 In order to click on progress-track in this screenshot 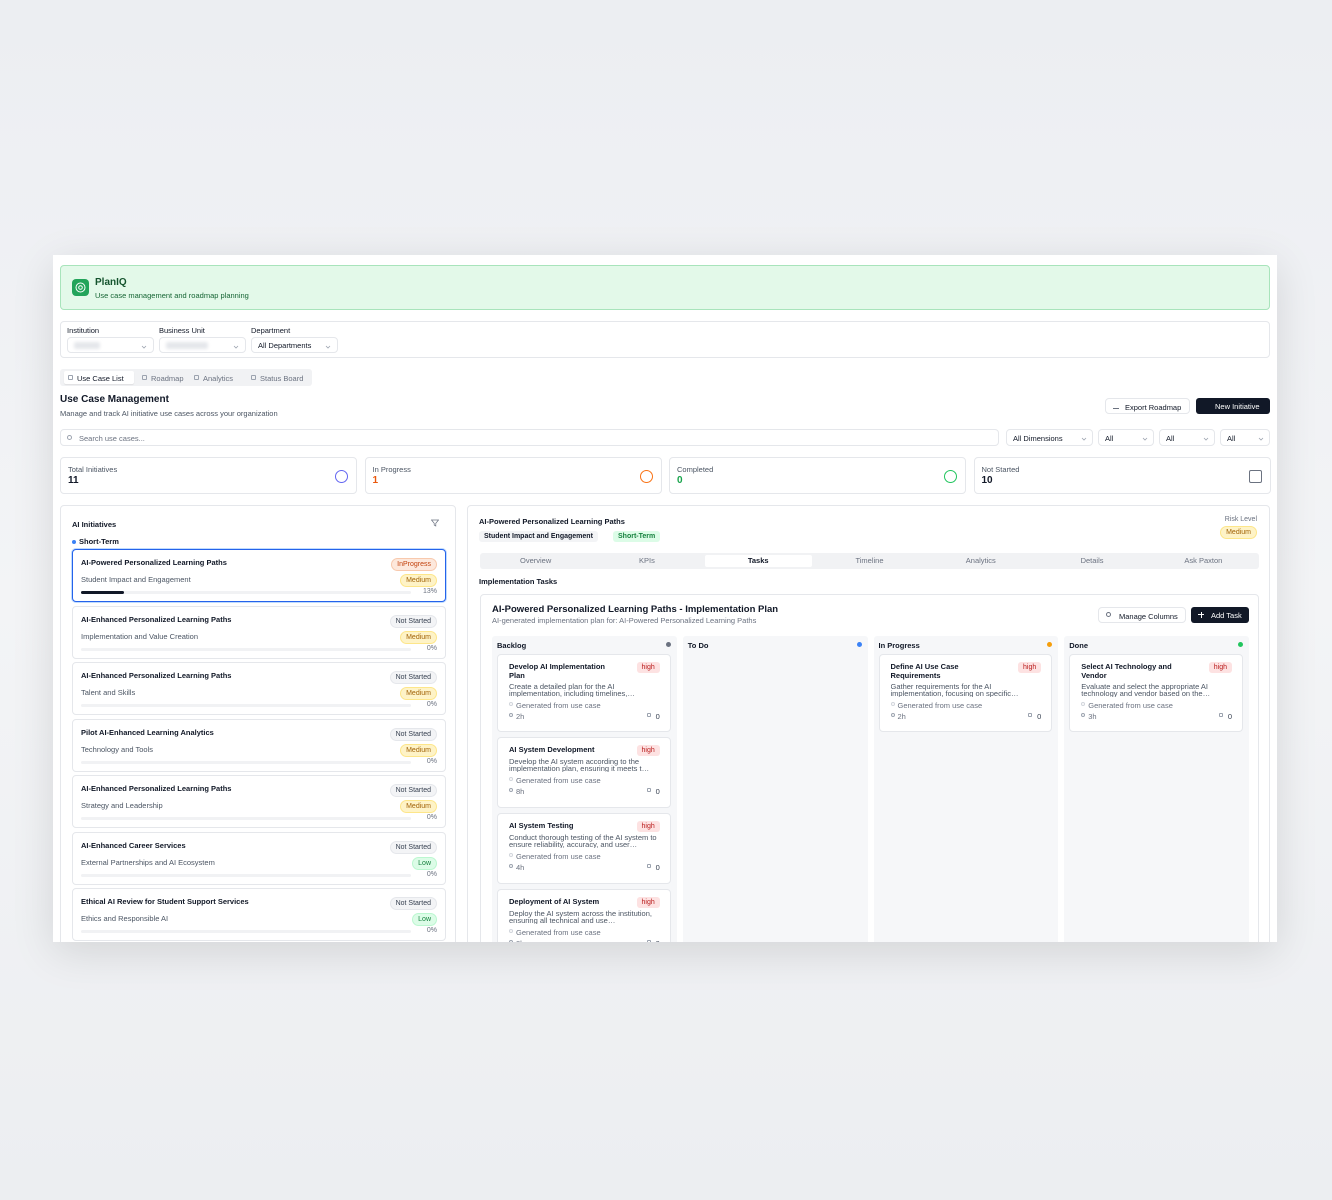, I will do `click(246, 762)`.